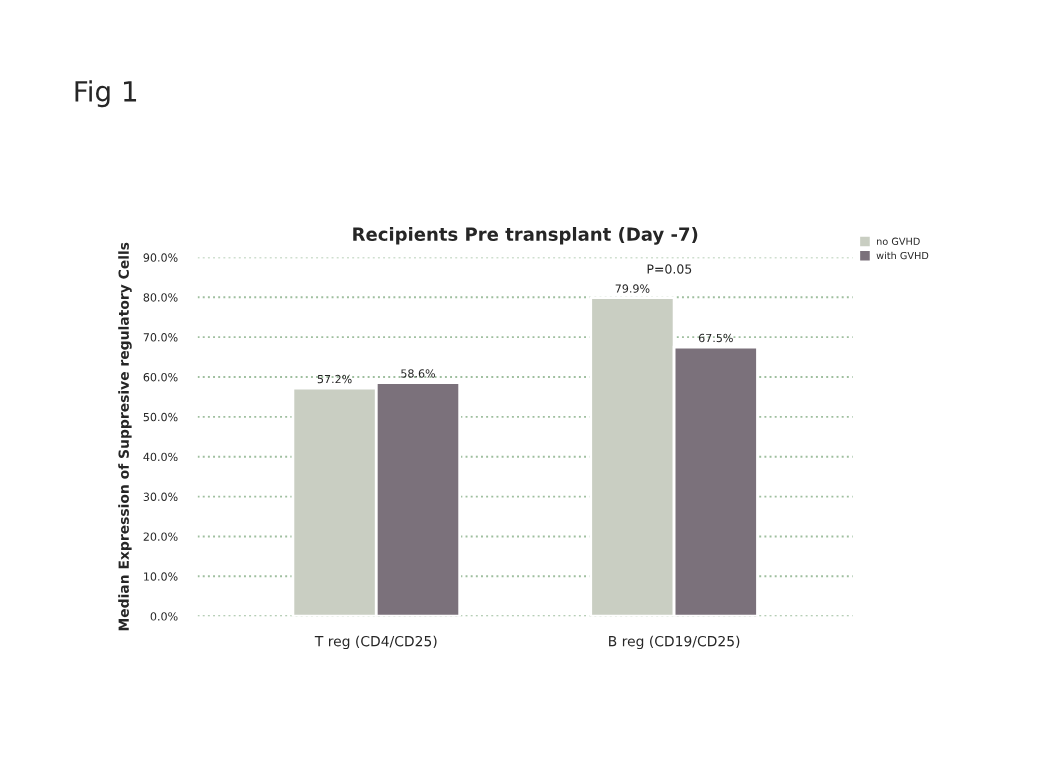 The height and width of the screenshot is (780, 1040). What do you see at coordinates (525, 236) in the screenshot?
I see `chart-title: Recipients Pre transplant (Day -7)` at bounding box center [525, 236].